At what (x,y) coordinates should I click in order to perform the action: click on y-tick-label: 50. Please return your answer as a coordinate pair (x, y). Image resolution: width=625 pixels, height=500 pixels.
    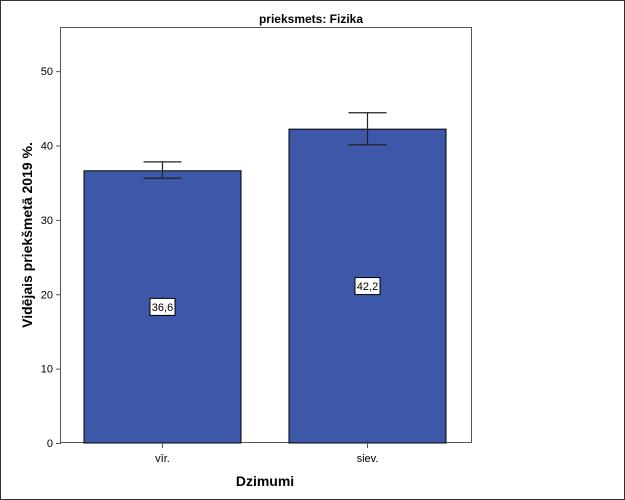
    Looking at the image, I should click on (47, 72).